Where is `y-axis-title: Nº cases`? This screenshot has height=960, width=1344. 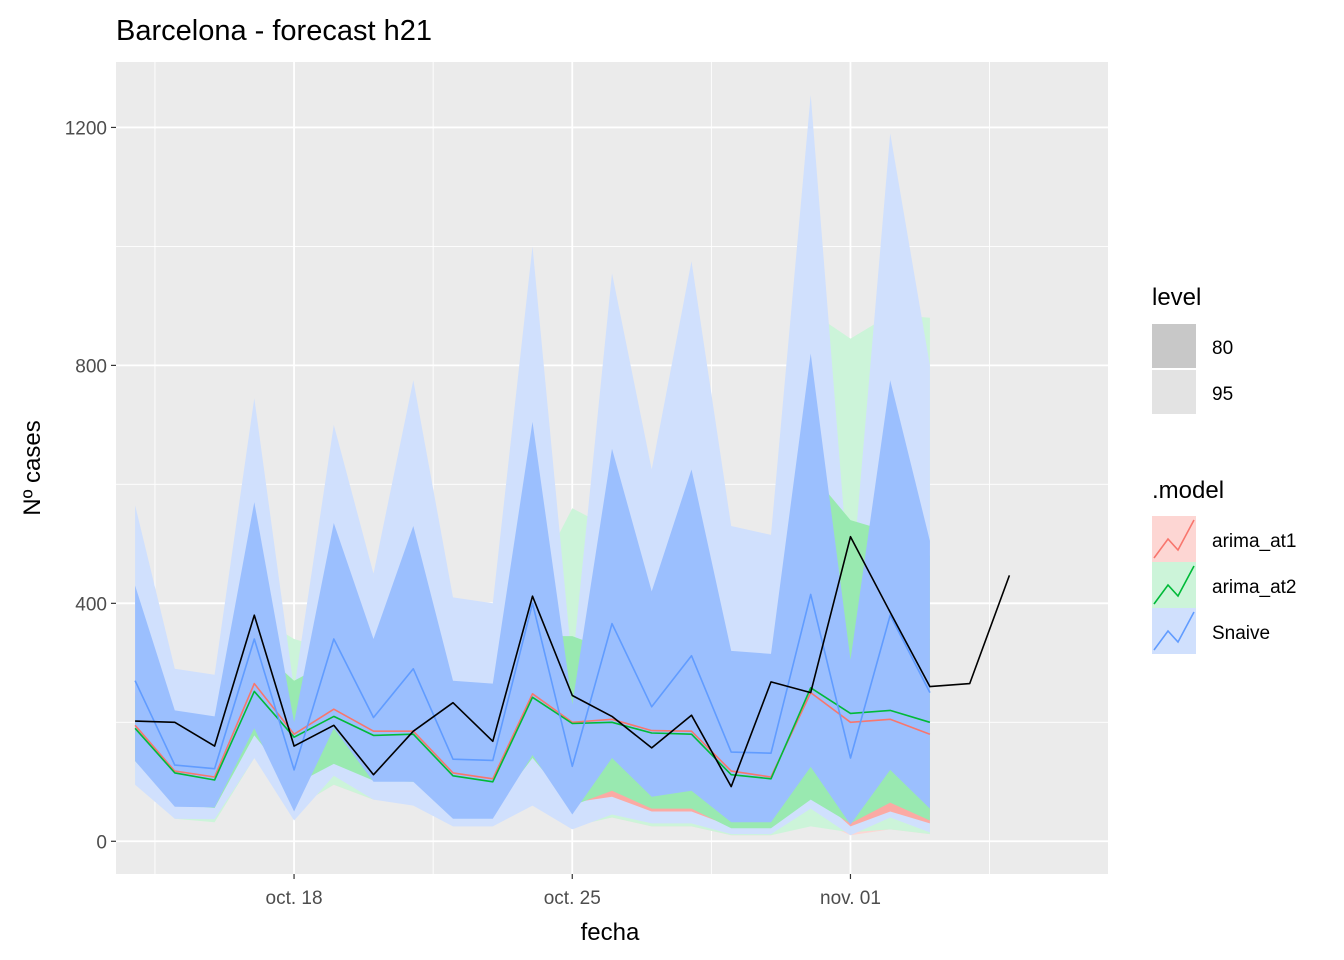
y-axis-title: Nº cases is located at coordinates (32, 467).